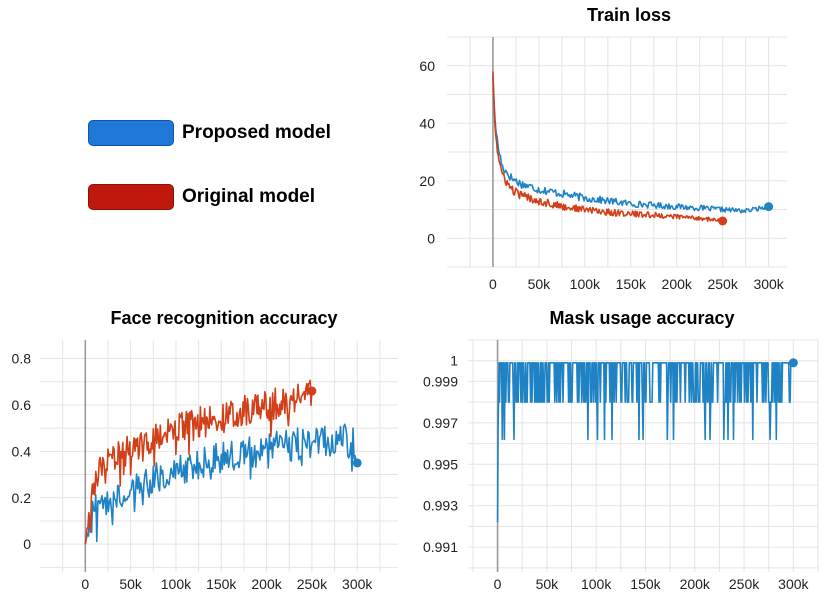  Describe the element at coordinates (440, 423) in the screenshot. I see `y-tick-label: 0.997` at that location.